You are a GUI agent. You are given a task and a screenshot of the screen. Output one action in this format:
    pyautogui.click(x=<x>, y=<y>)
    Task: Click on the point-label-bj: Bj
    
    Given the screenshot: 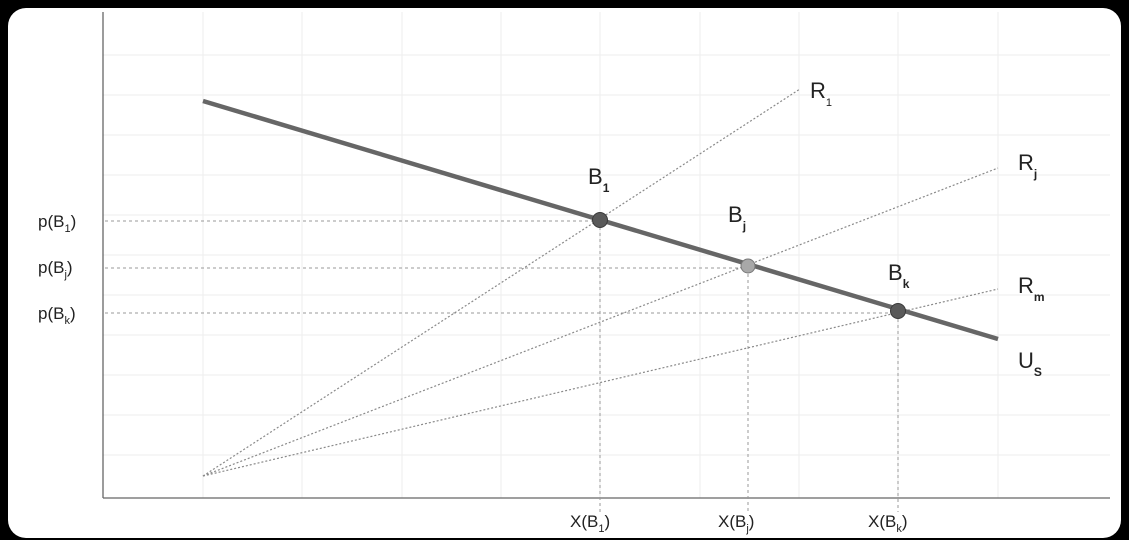 What is the action you would take?
    pyautogui.click(x=737, y=217)
    